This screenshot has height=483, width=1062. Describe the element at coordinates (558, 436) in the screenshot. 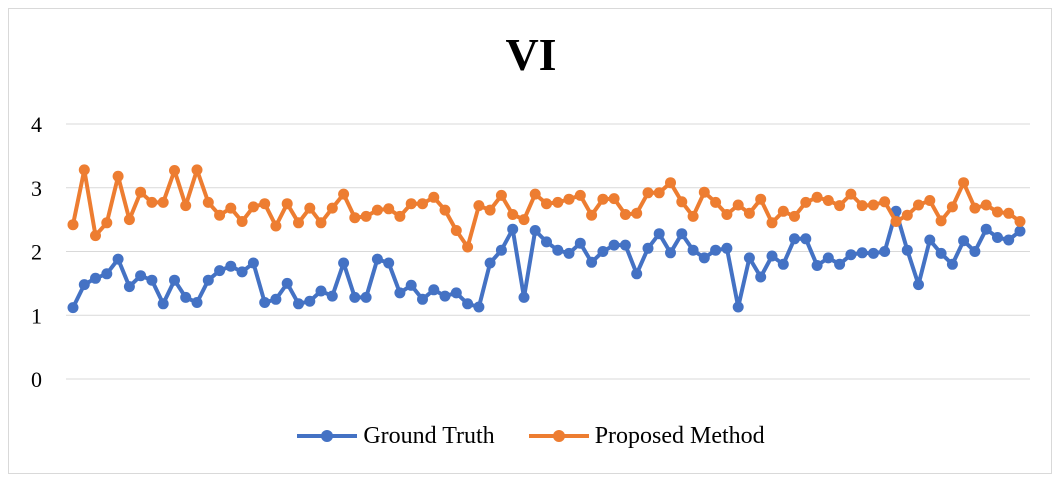

I see `legend-swatch-proposed-method` at that location.